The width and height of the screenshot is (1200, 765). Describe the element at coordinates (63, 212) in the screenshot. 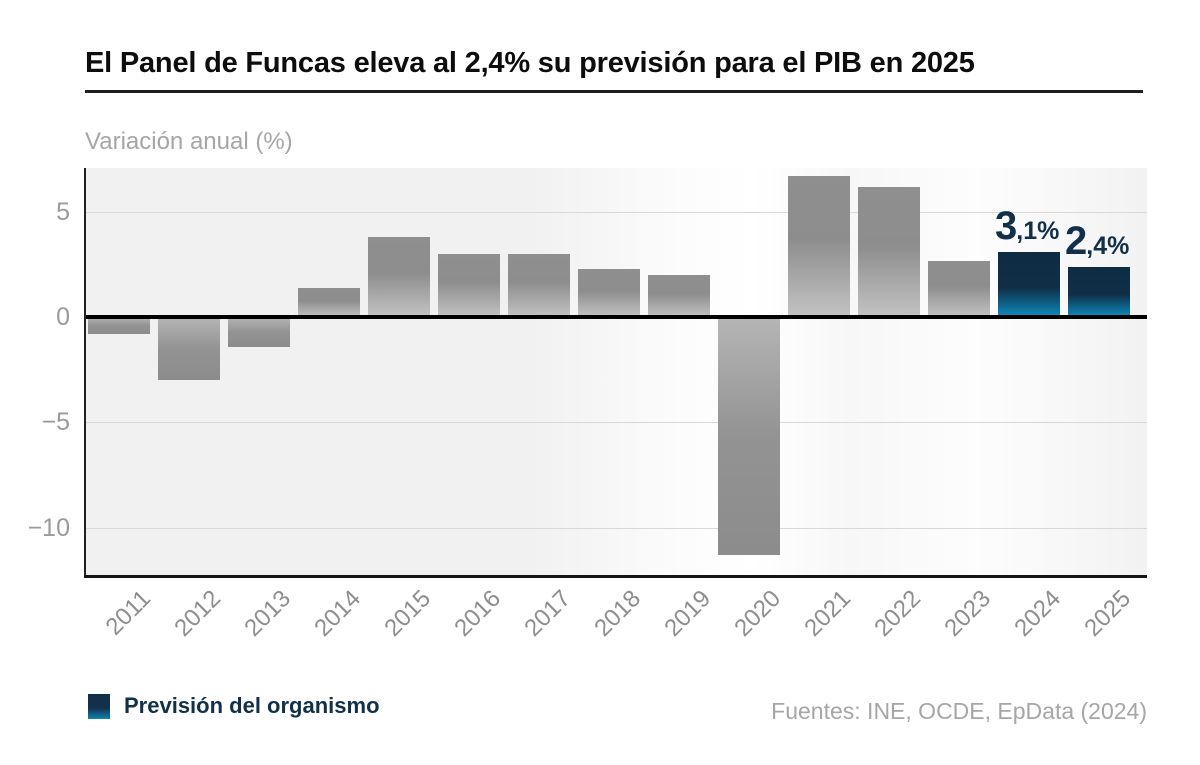

I see `y-tick-label-5: 5` at that location.